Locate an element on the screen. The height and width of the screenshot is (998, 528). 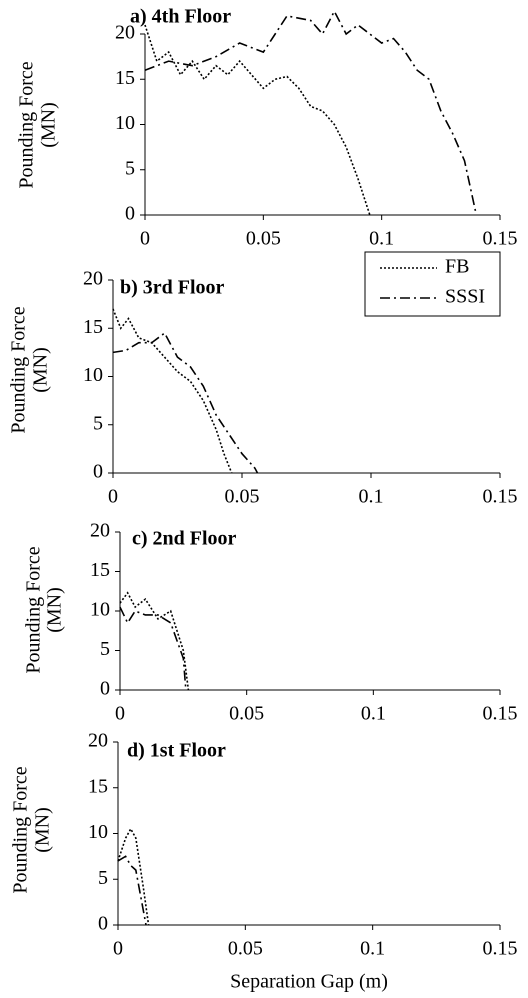
x-axis-label: Separation Gap (m) is located at coordinates (309, 982).